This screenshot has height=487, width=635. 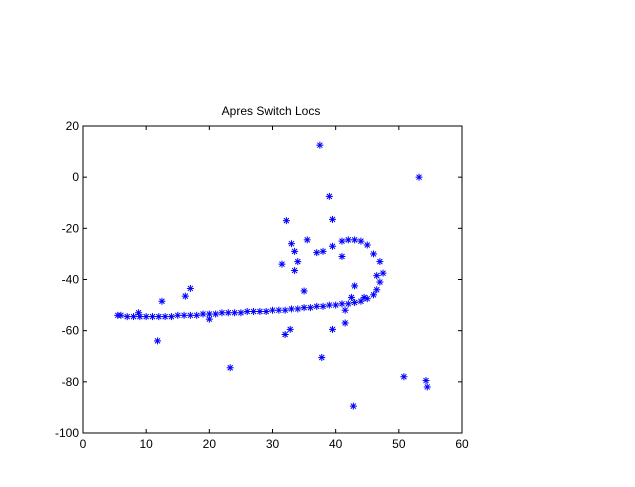 I want to click on x-tick-label: 20, so click(x=210, y=444).